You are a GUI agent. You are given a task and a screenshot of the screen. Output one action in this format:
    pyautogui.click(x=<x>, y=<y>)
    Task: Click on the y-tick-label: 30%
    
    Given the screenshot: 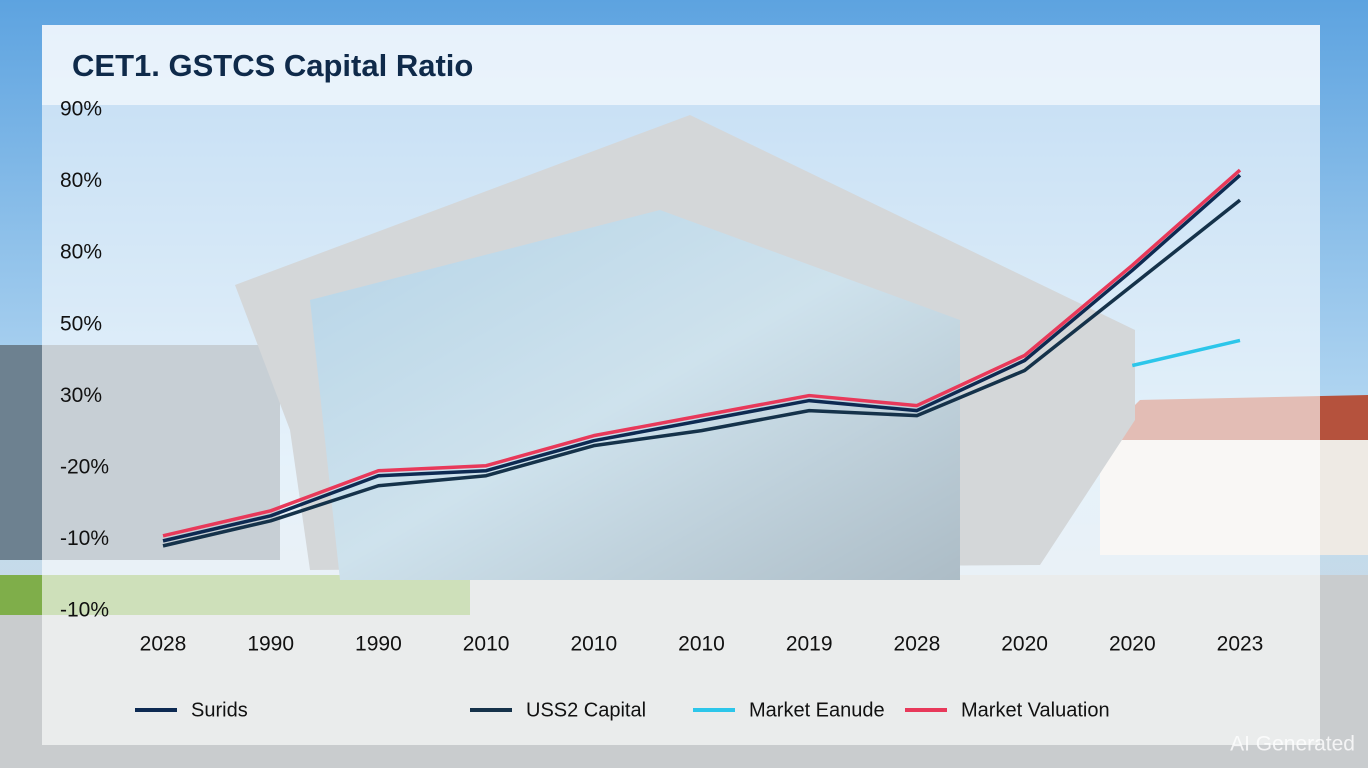 What is the action you would take?
    pyautogui.click(x=81, y=395)
    